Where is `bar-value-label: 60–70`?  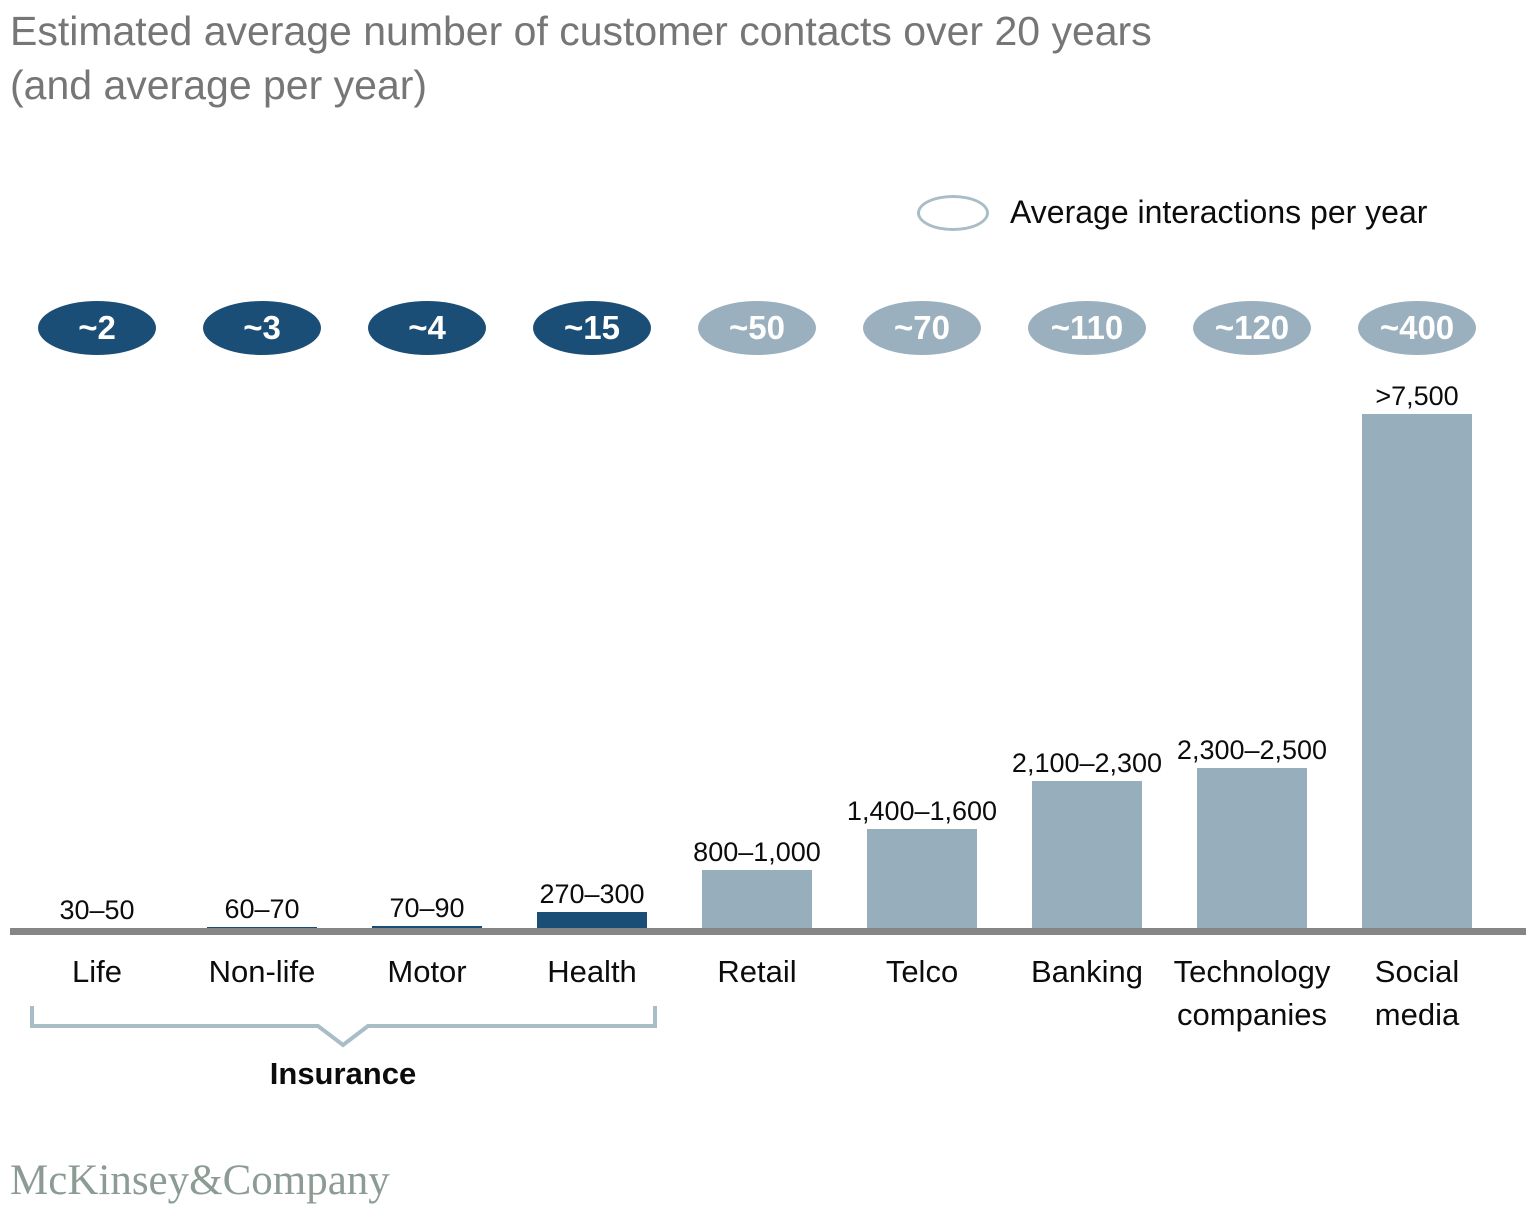 bar-value-label: 60–70 is located at coordinates (262, 909).